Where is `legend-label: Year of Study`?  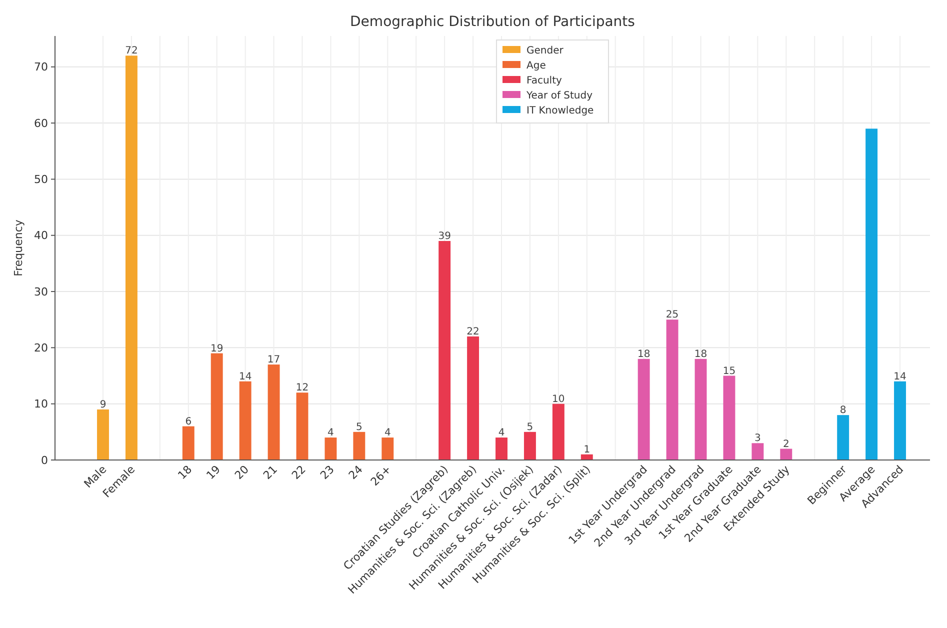
legend-label: Year of Study is located at coordinates (559, 96).